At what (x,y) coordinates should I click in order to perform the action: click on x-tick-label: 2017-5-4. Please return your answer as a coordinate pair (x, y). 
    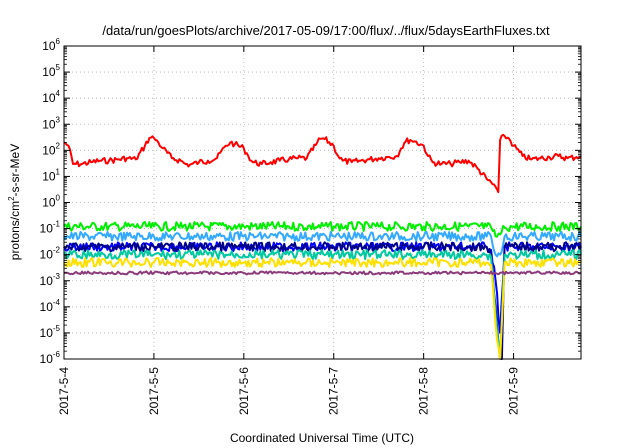
    Looking at the image, I should click on (64, 391).